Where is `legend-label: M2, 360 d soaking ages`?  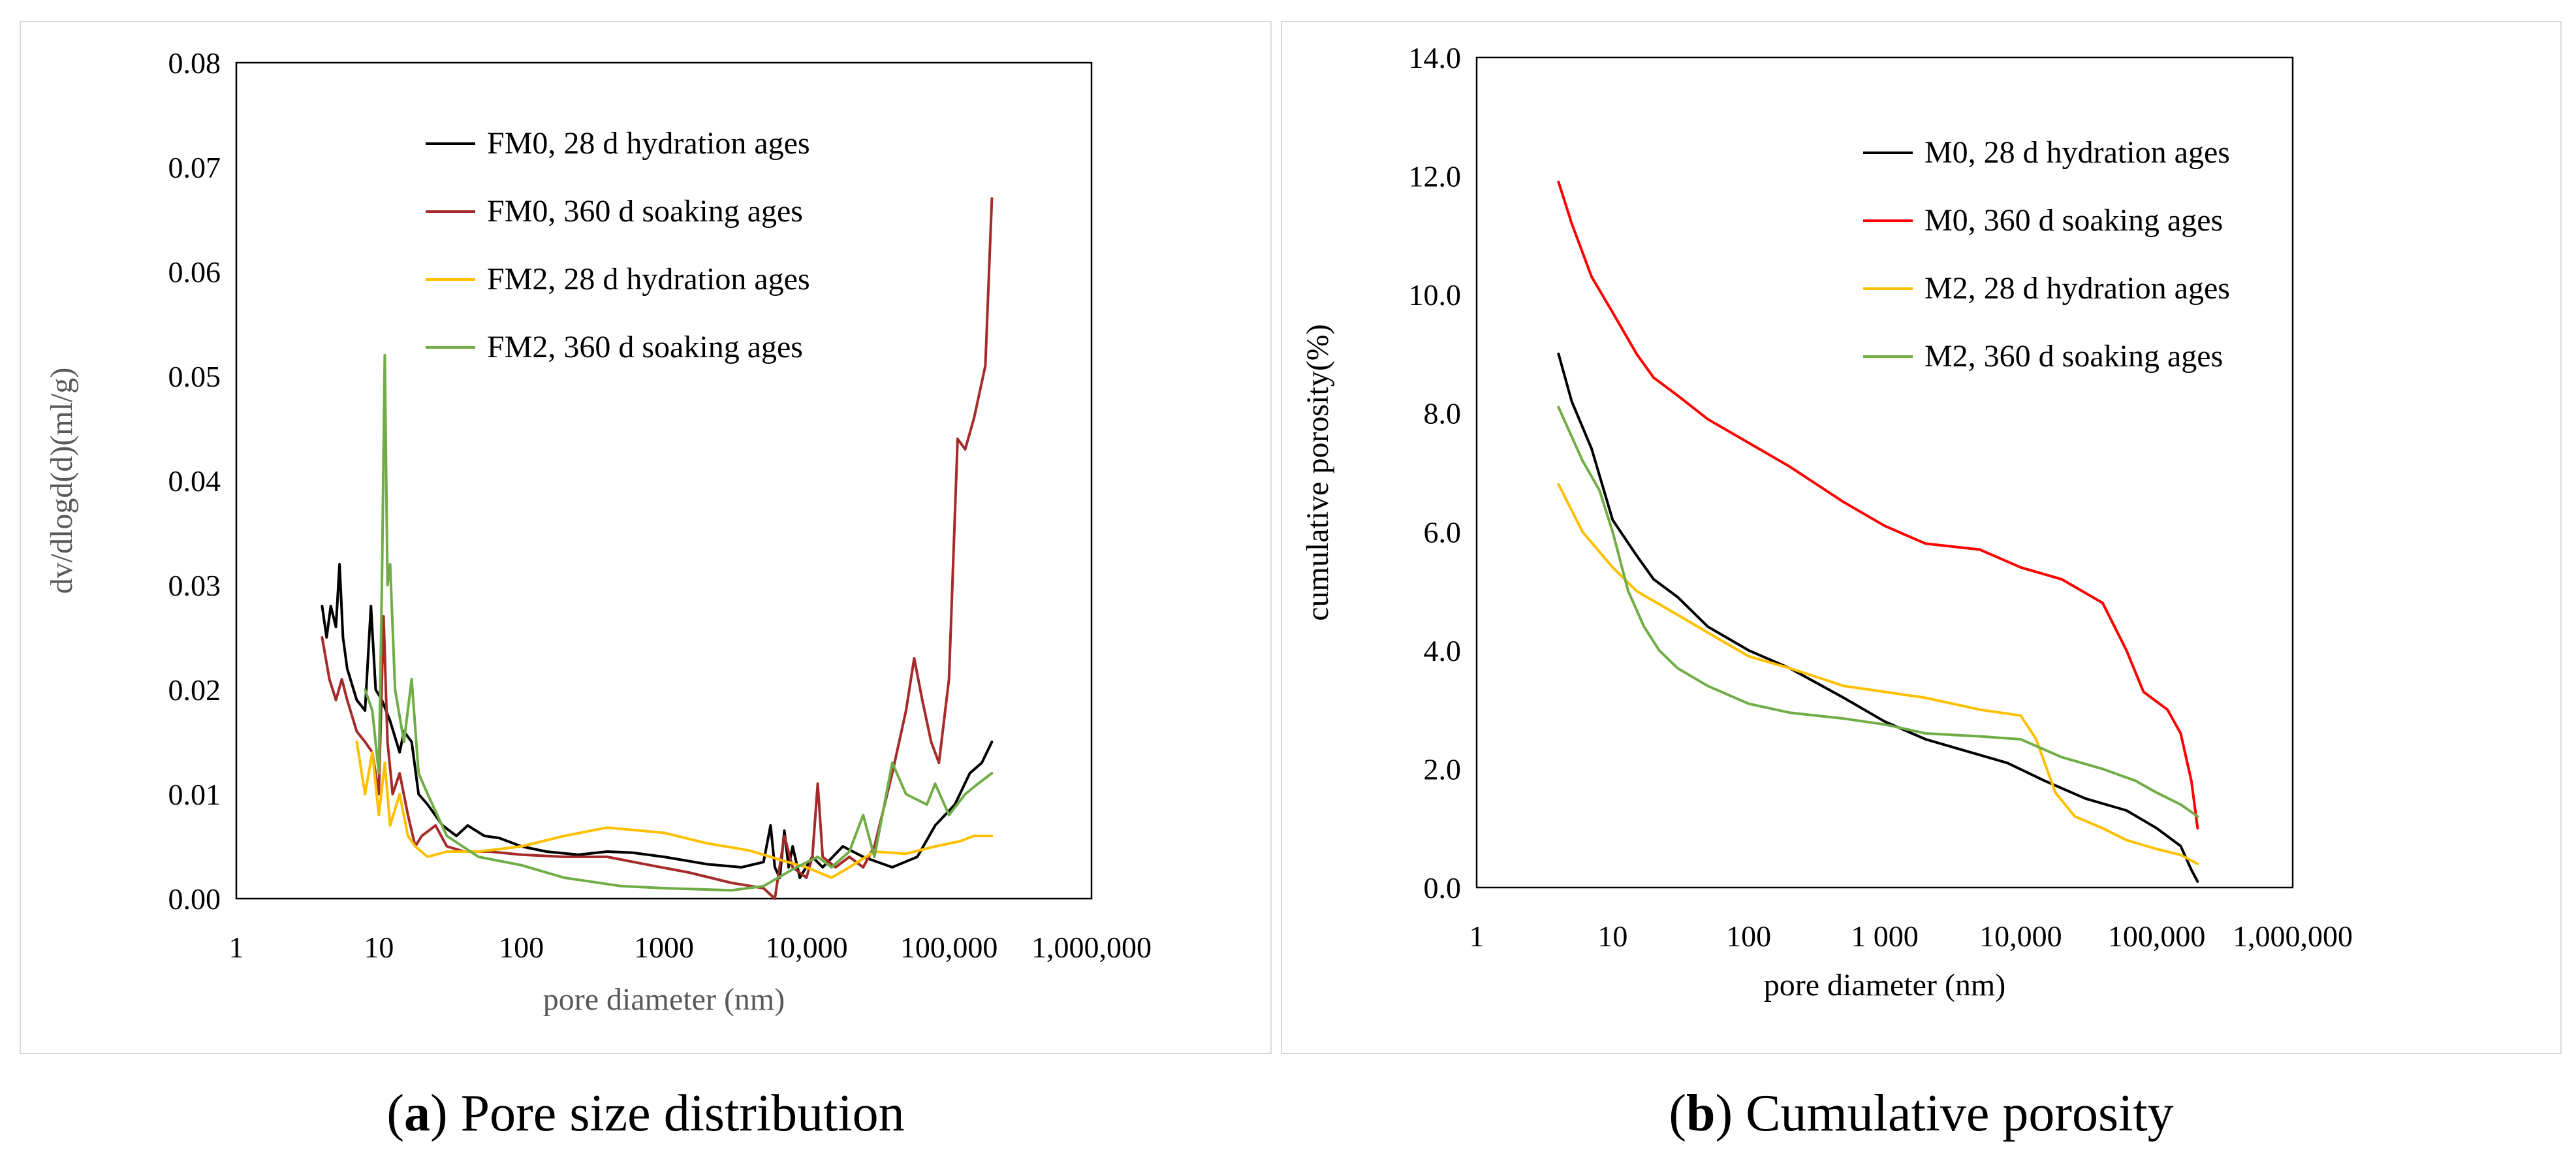
legend-label: M2, 360 d soaking ages is located at coordinates (2073, 356).